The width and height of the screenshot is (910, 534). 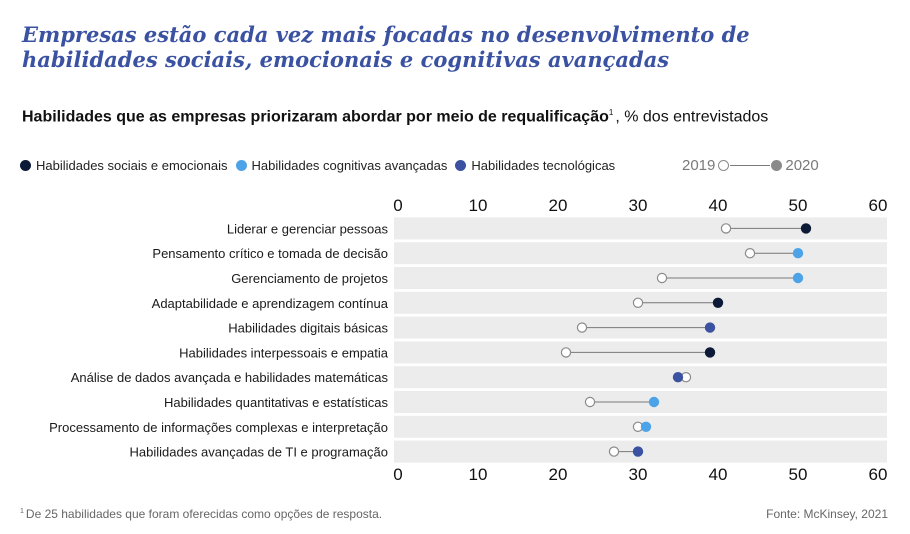 What do you see at coordinates (718, 474) in the screenshot?
I see `x-tick-label-bottom: 40` at bounding box center [718, 474].